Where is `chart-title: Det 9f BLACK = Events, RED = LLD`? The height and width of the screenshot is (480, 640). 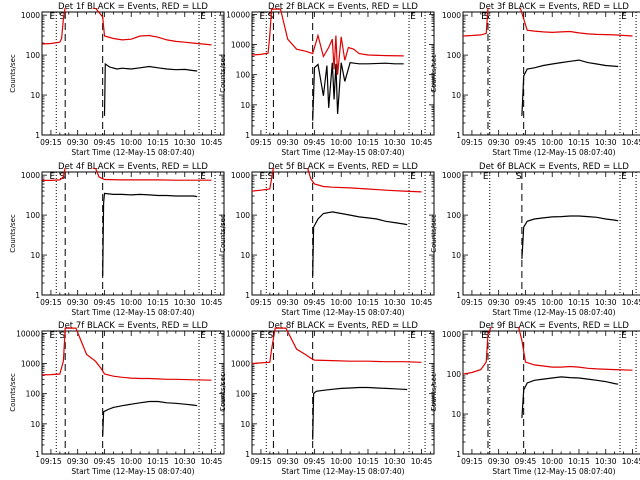 chart-title: Det 9f BLACK = Events, RED = LLD is located at coordinates (554, 326).